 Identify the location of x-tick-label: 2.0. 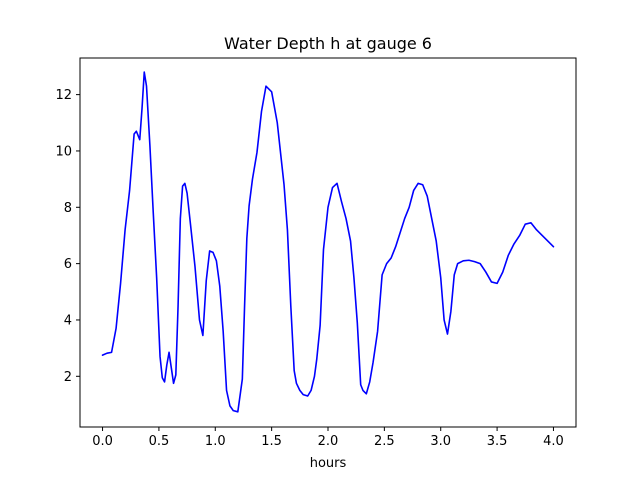
(328, 441).